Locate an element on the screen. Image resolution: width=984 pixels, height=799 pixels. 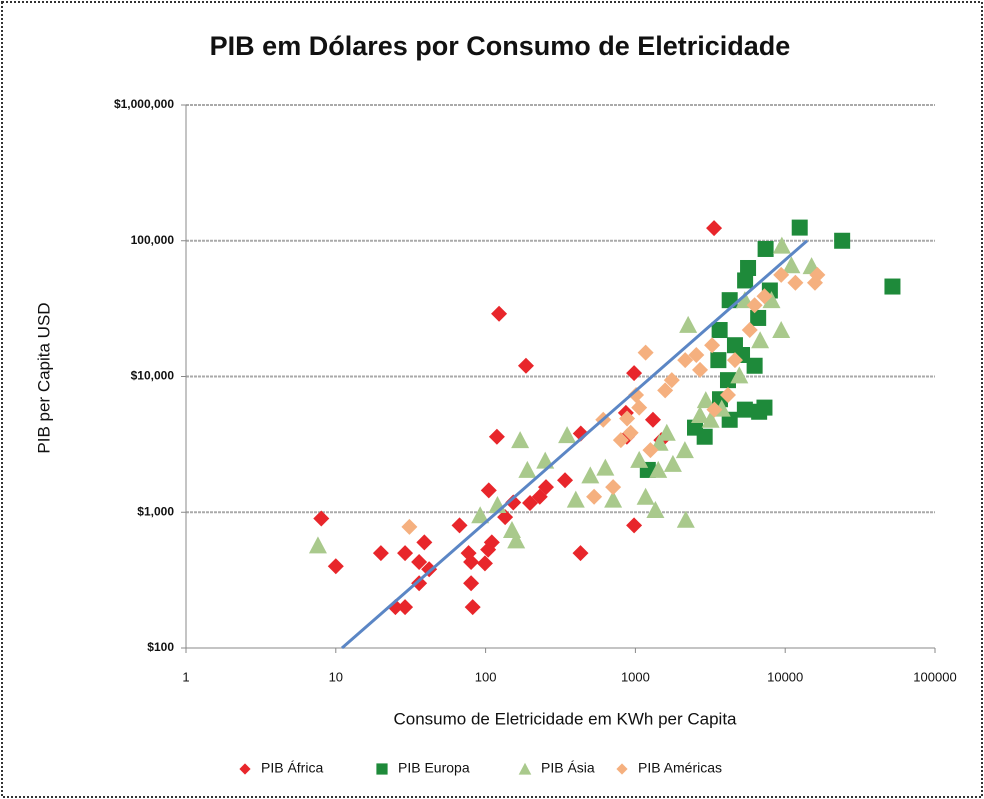
x-tick-label: 100000 is located at coordinates (934, 676).